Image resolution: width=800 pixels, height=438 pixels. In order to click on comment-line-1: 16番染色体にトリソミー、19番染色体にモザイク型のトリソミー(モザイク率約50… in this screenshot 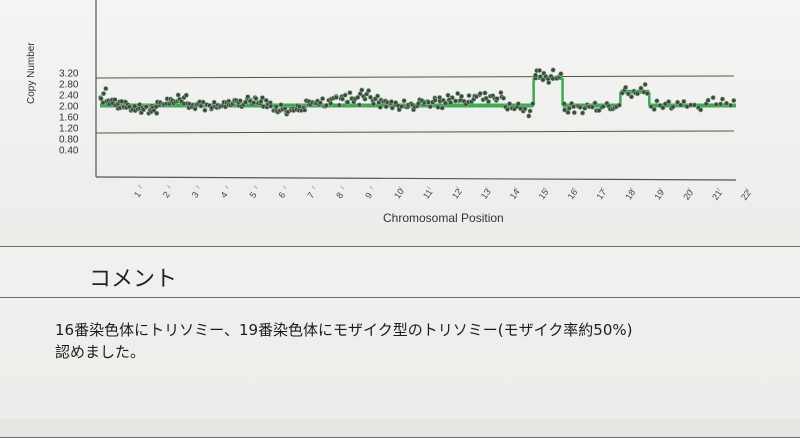, I will do `click(344, 330)`.